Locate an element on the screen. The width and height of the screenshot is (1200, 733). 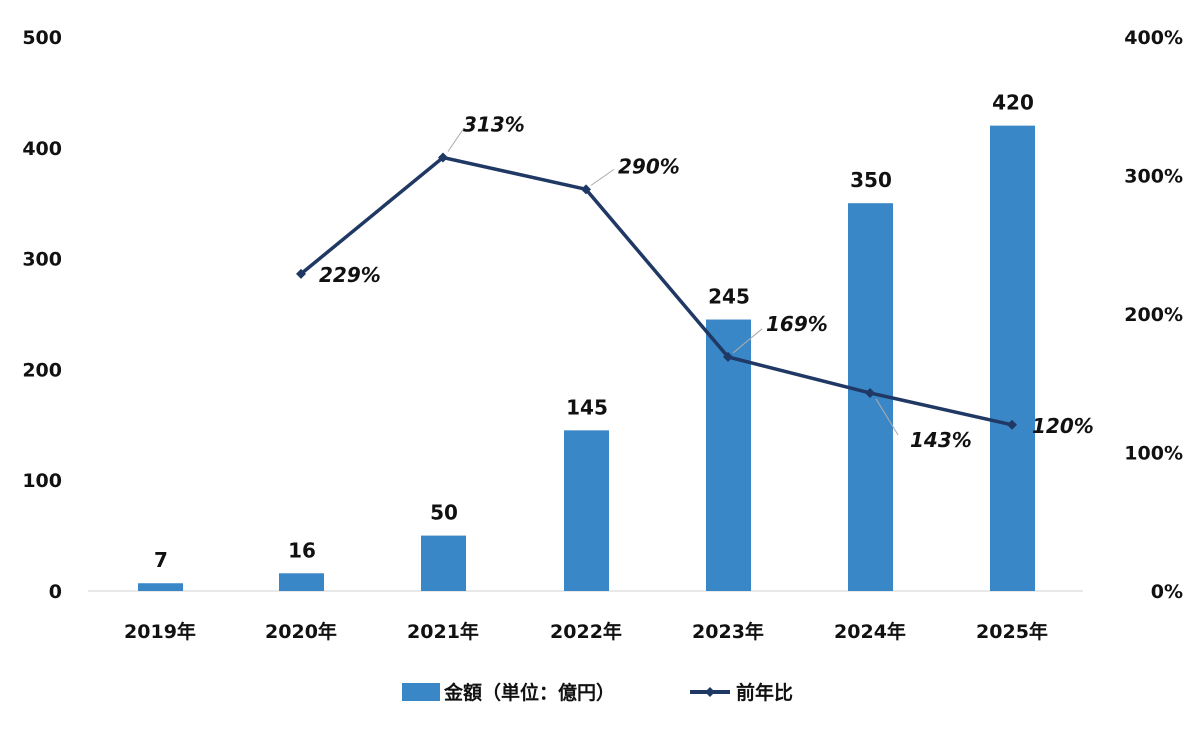
right-tick-label: 400% is located at coordinates (1153, 38).